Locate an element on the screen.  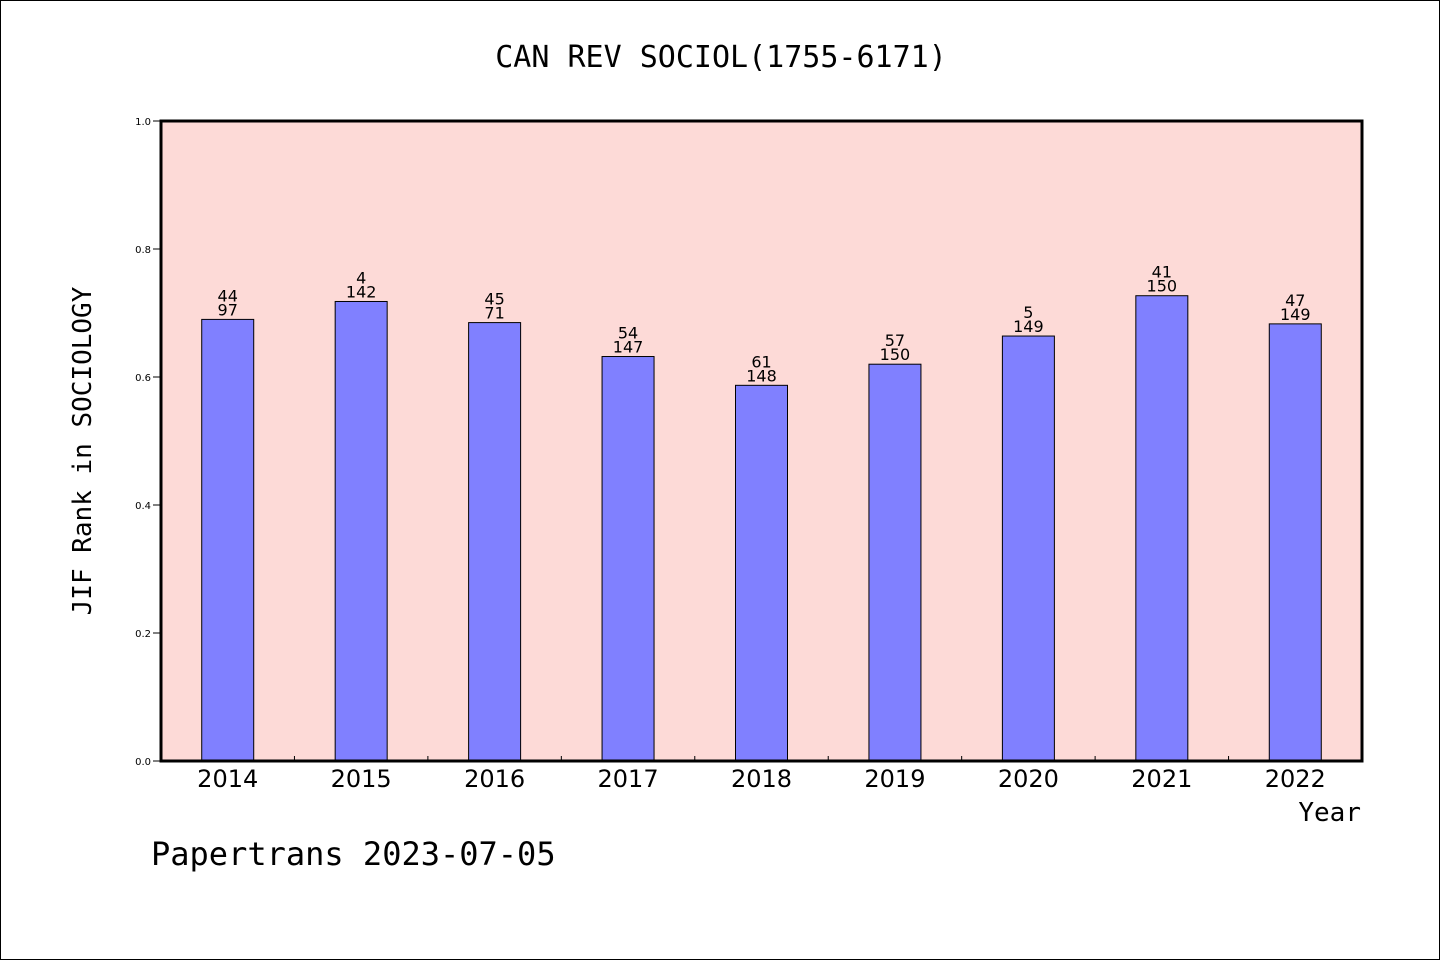
x-tick-label: 2020 is located at coordinates (1028, 779).